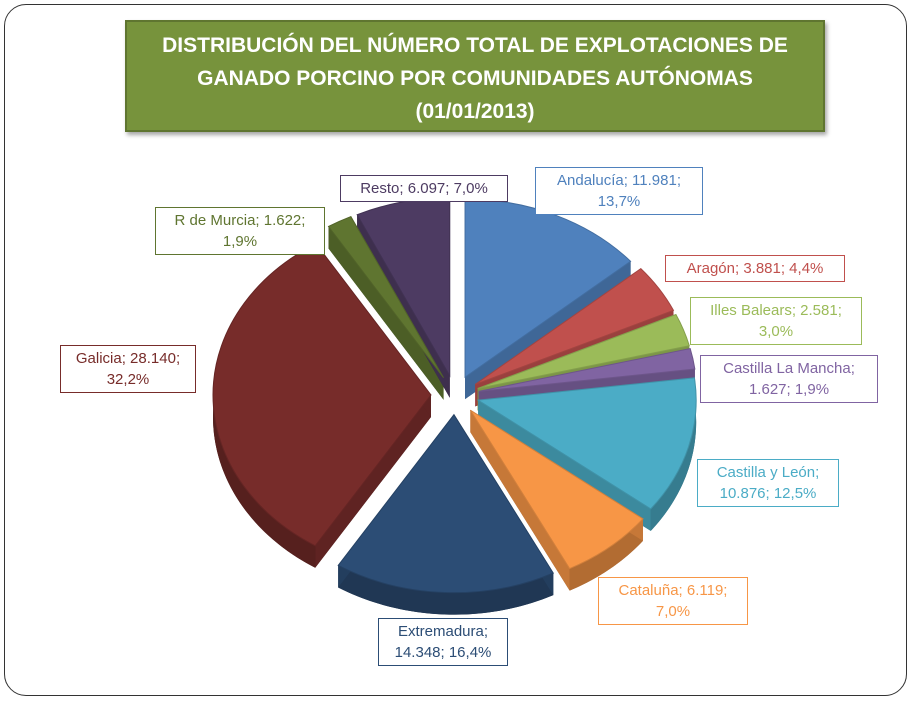 Image resolution: width=915 pixels, height=702 pixels. Describe the element at coordinates (776, 321) in the screenshot. I see `data-label: Illes Balears; 2.581; 3,0%` at that location.